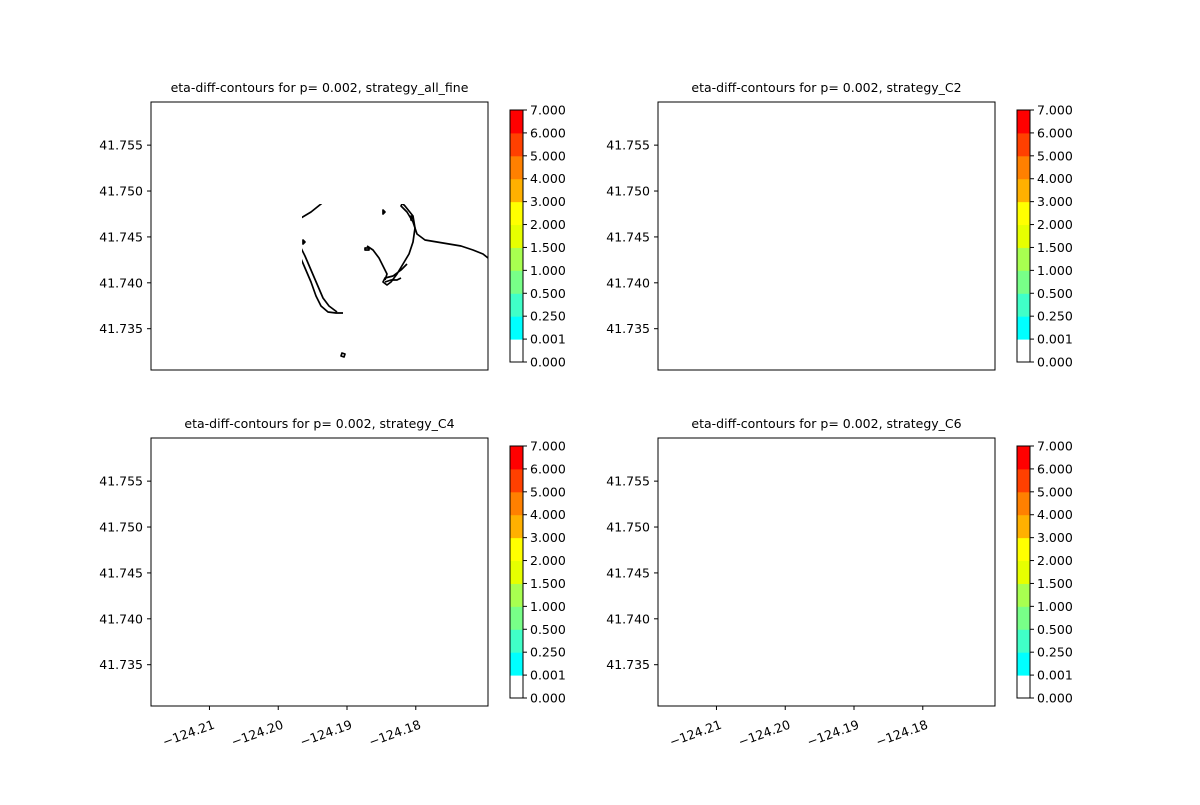 The image size is (1200, 805). Describe the element at coordinates (121, 664) in the screenshot. I see `y-tick-label: 41.735` at that location.